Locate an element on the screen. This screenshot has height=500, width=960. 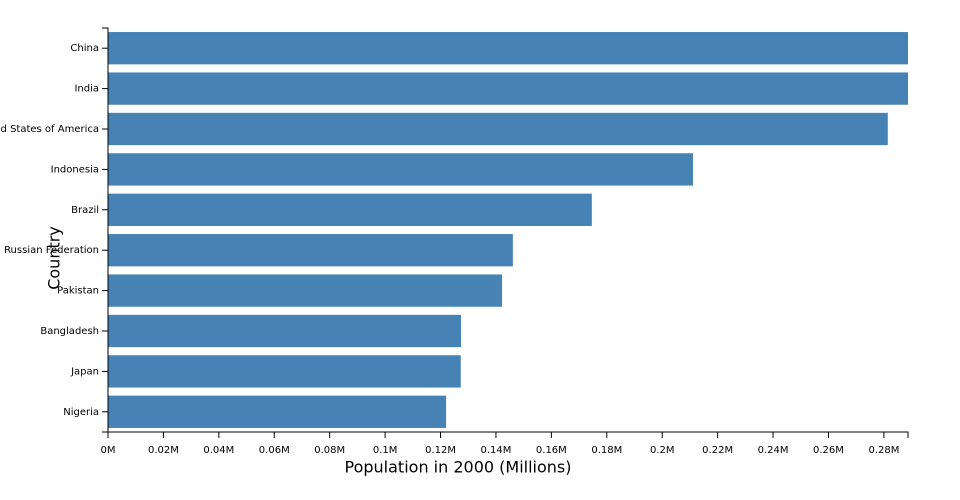
x-tick-label: 0.04M is located at coordinates (218, 450).